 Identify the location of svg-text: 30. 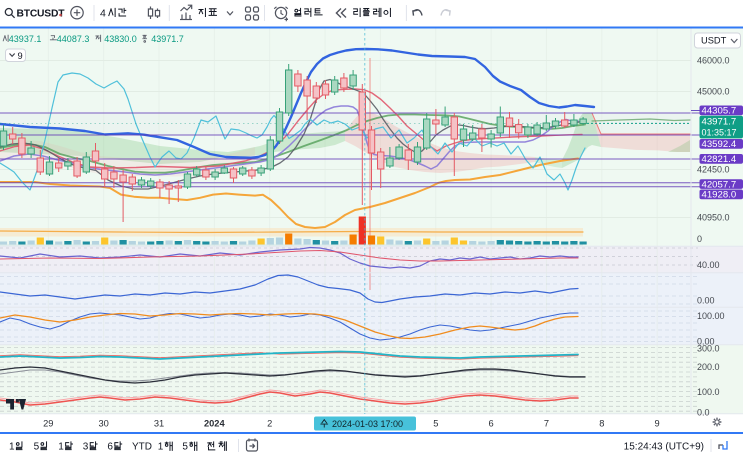
(104, 424).